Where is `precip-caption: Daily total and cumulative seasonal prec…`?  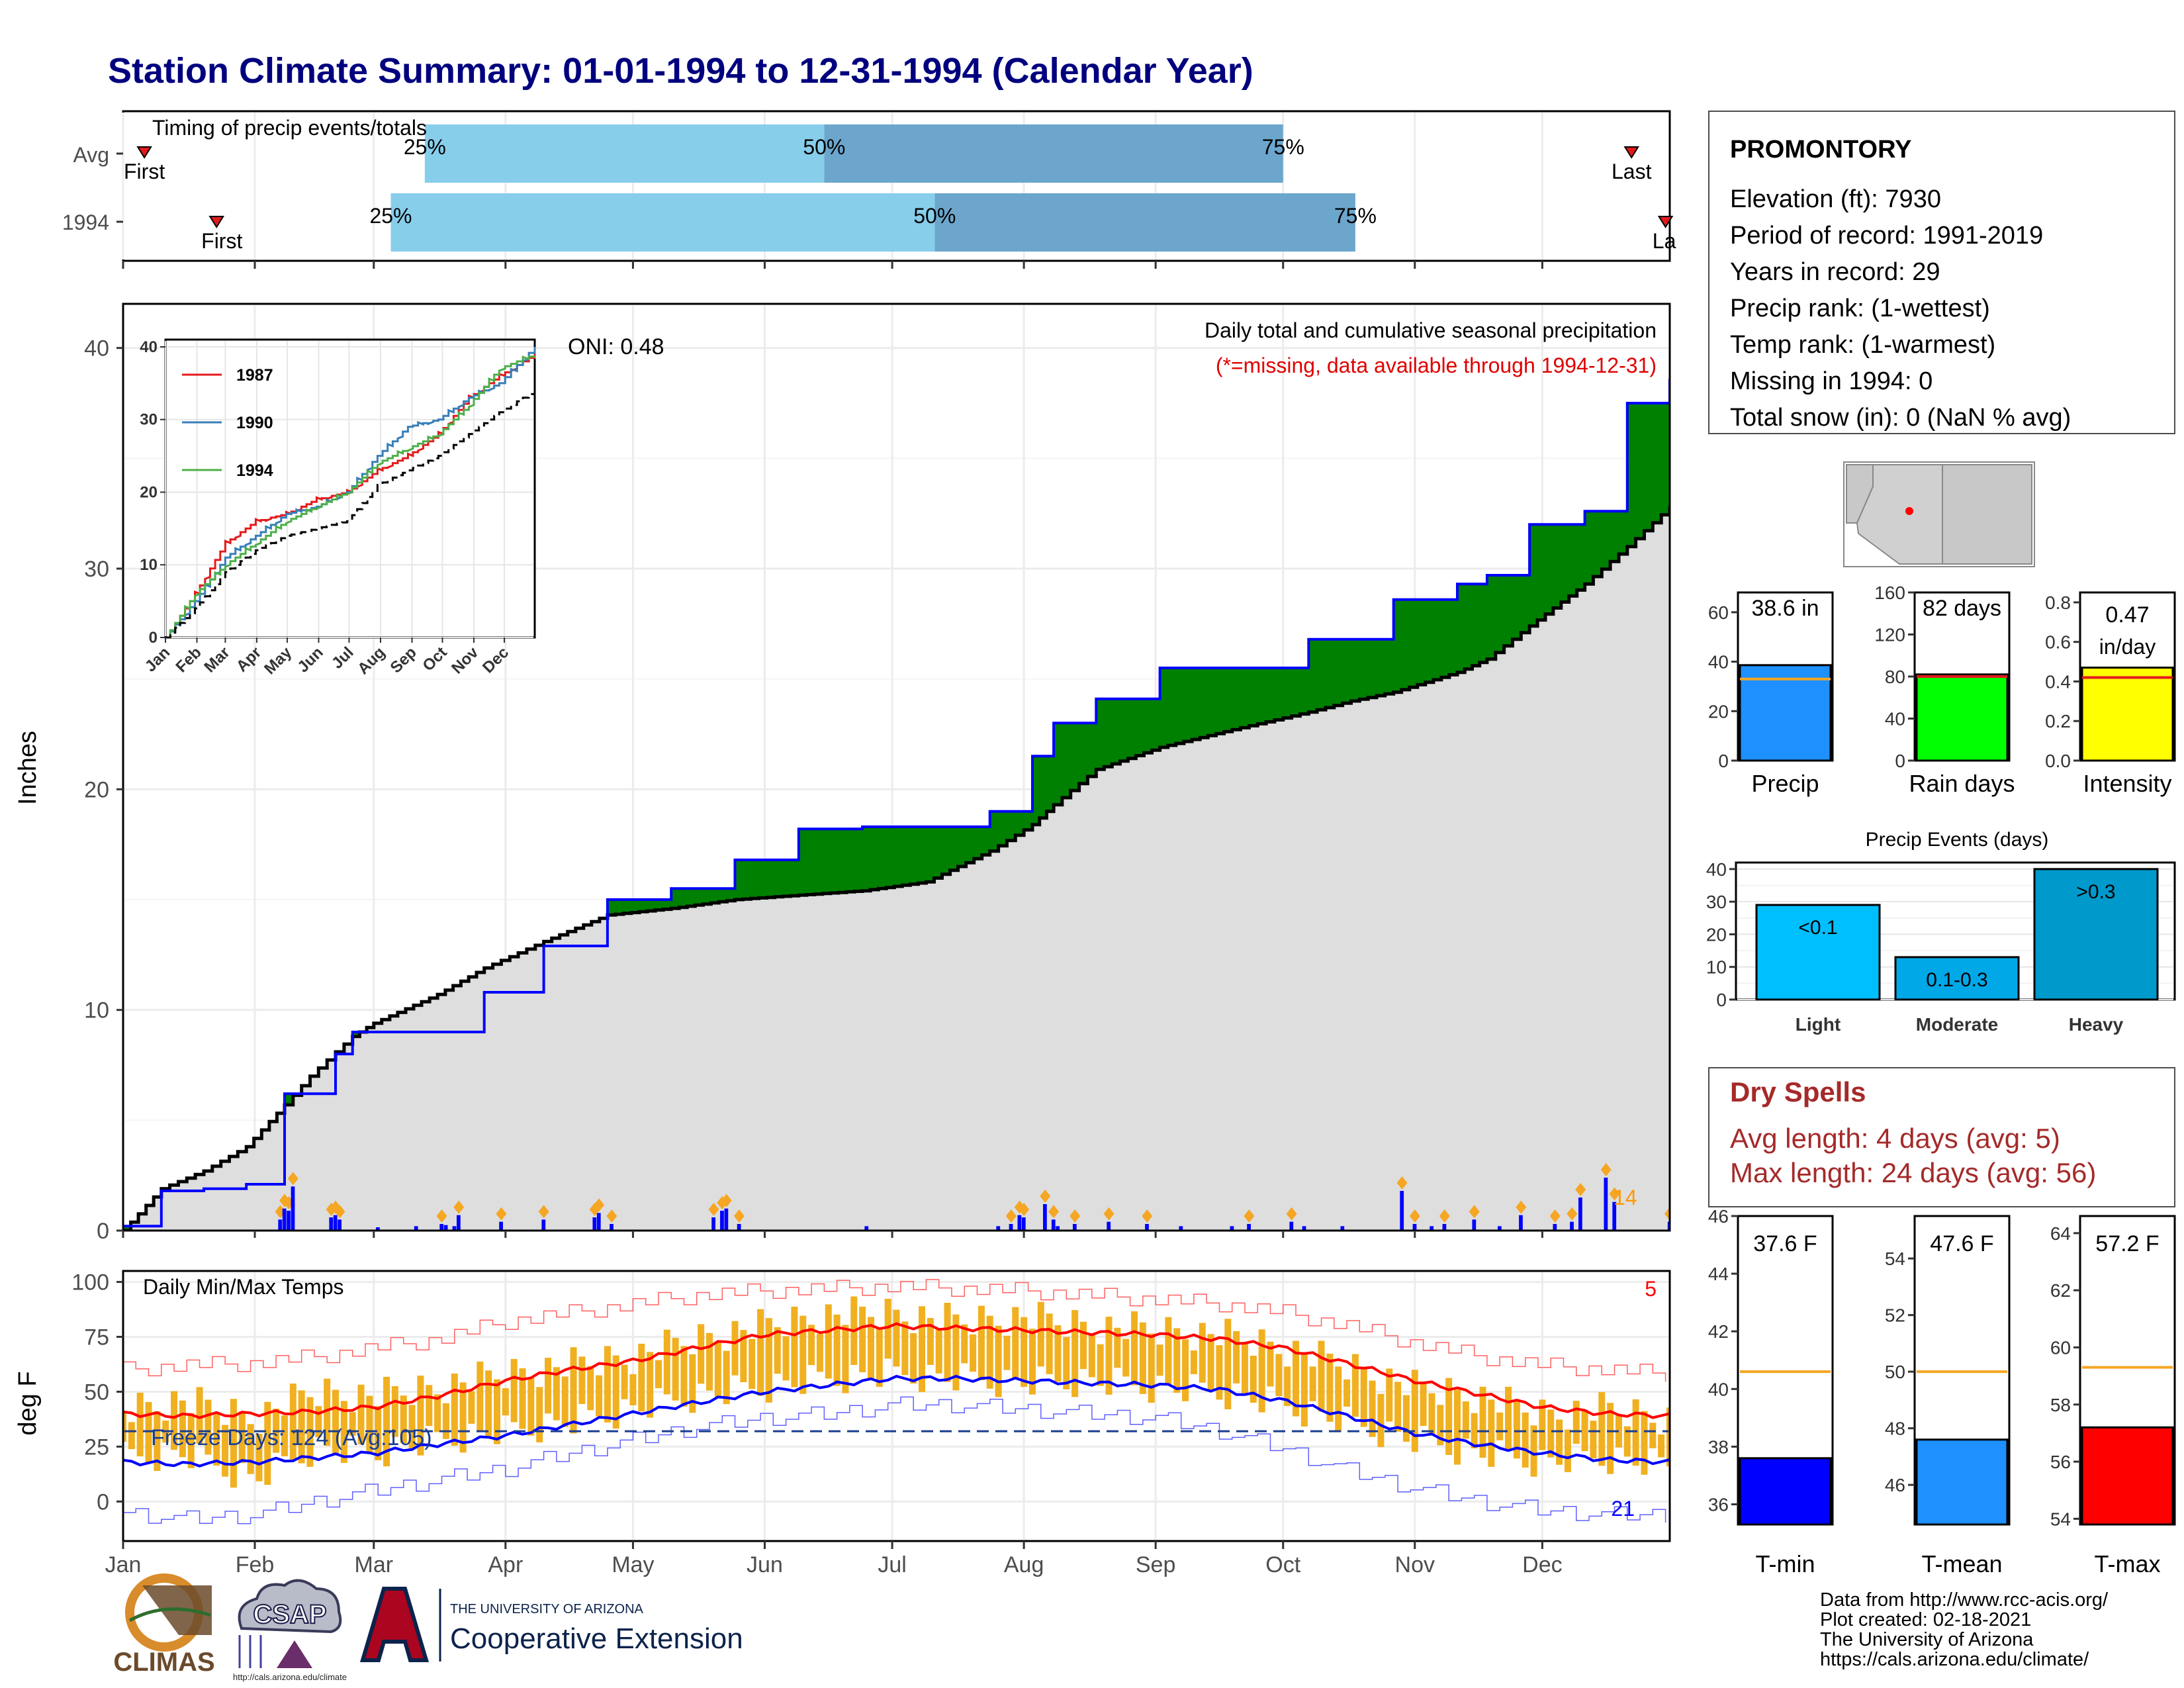 precip-caption: Daily total and cumulative seasonal prec… is located at coordinates (1431, 330).